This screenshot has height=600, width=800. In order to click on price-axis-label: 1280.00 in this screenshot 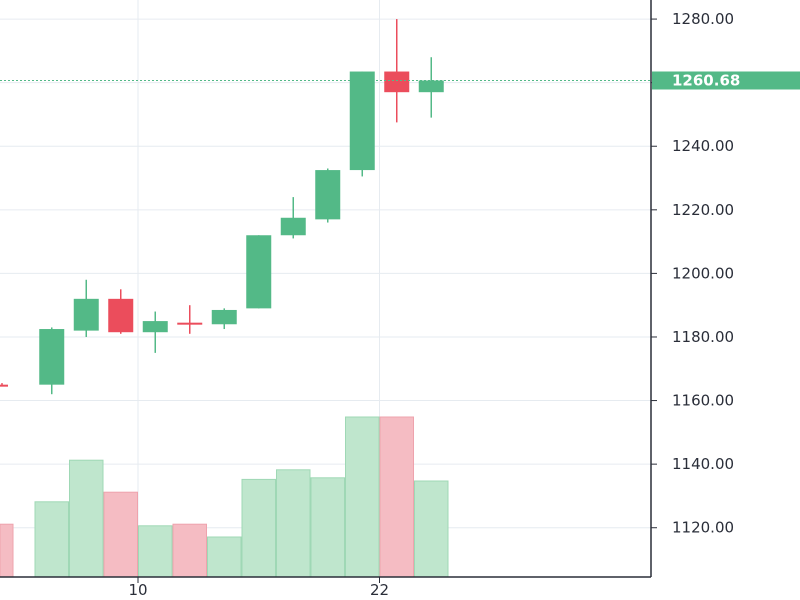, I will do `click(703, 19)`.